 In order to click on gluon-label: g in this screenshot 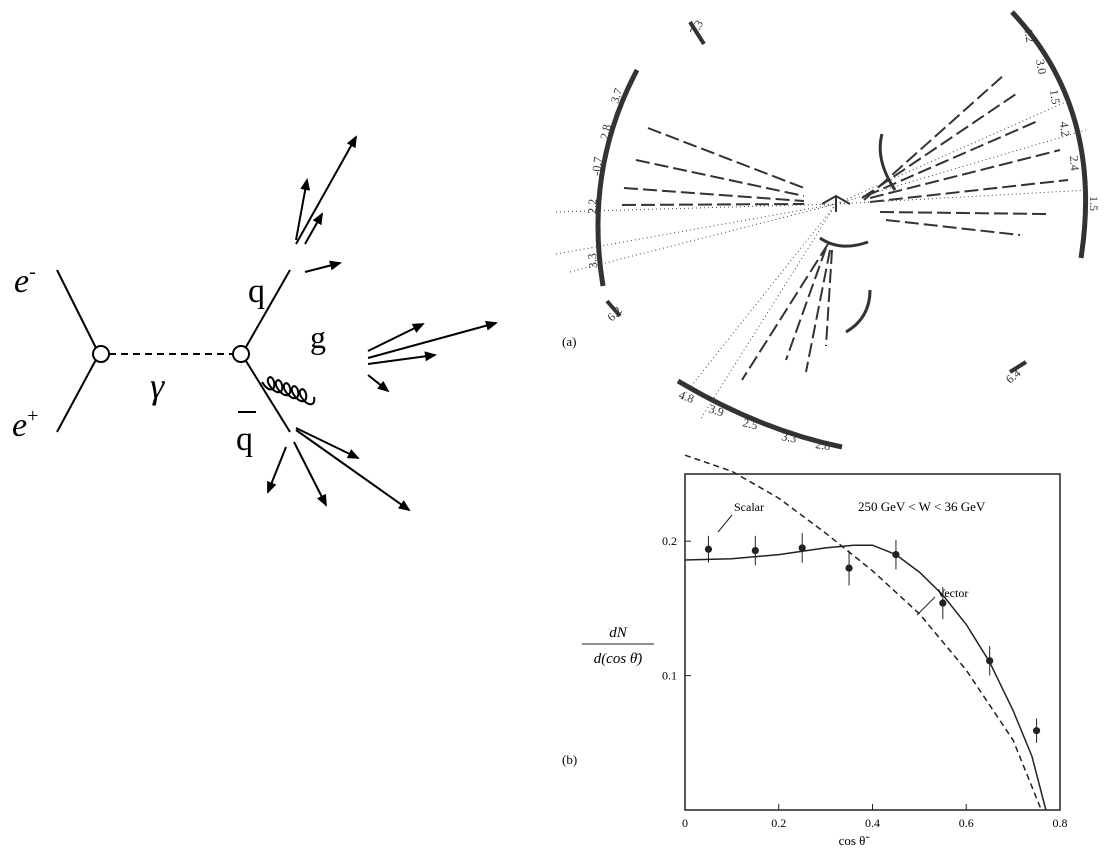, I will do `click(318, 337)`.